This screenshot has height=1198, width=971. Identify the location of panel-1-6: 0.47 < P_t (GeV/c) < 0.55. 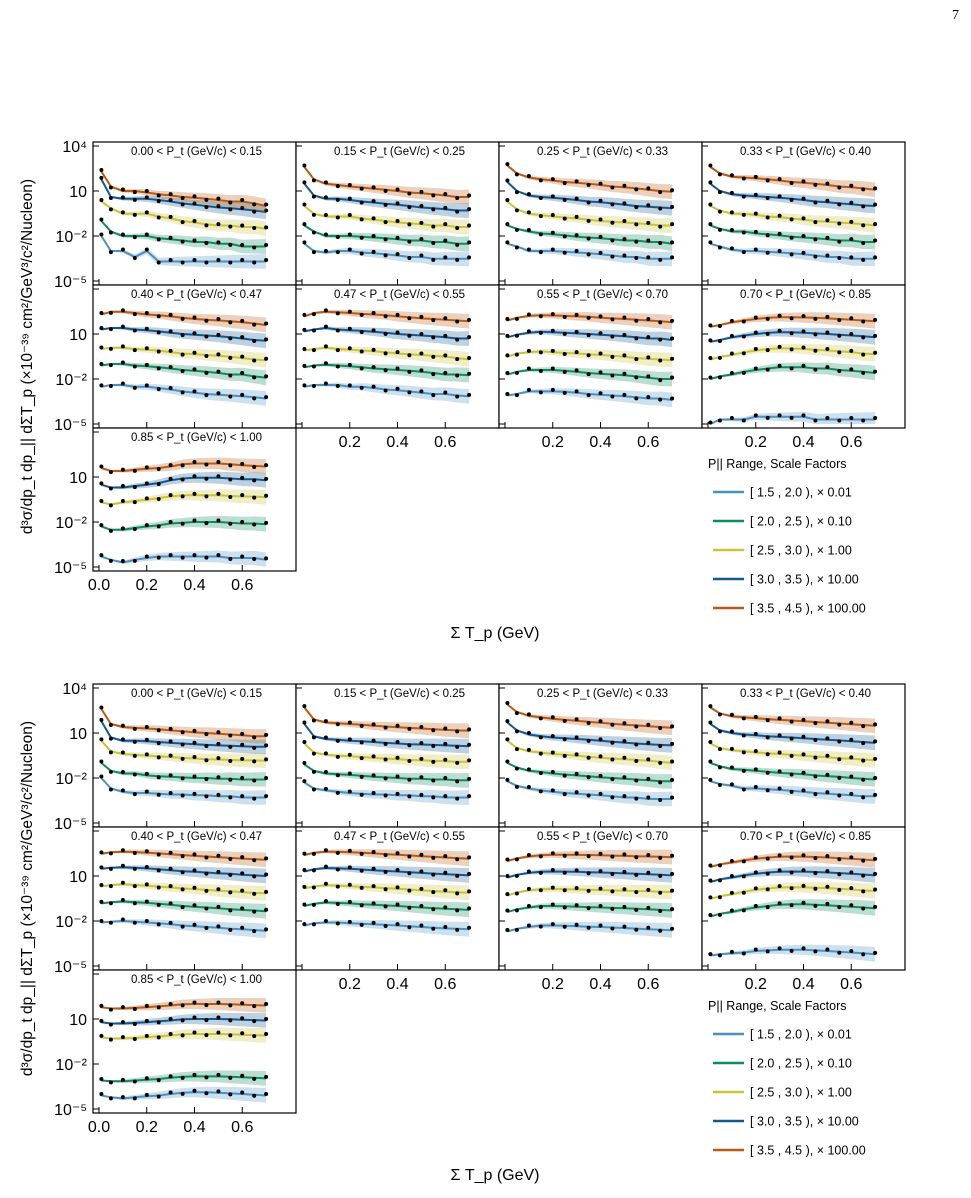
(397, 356).